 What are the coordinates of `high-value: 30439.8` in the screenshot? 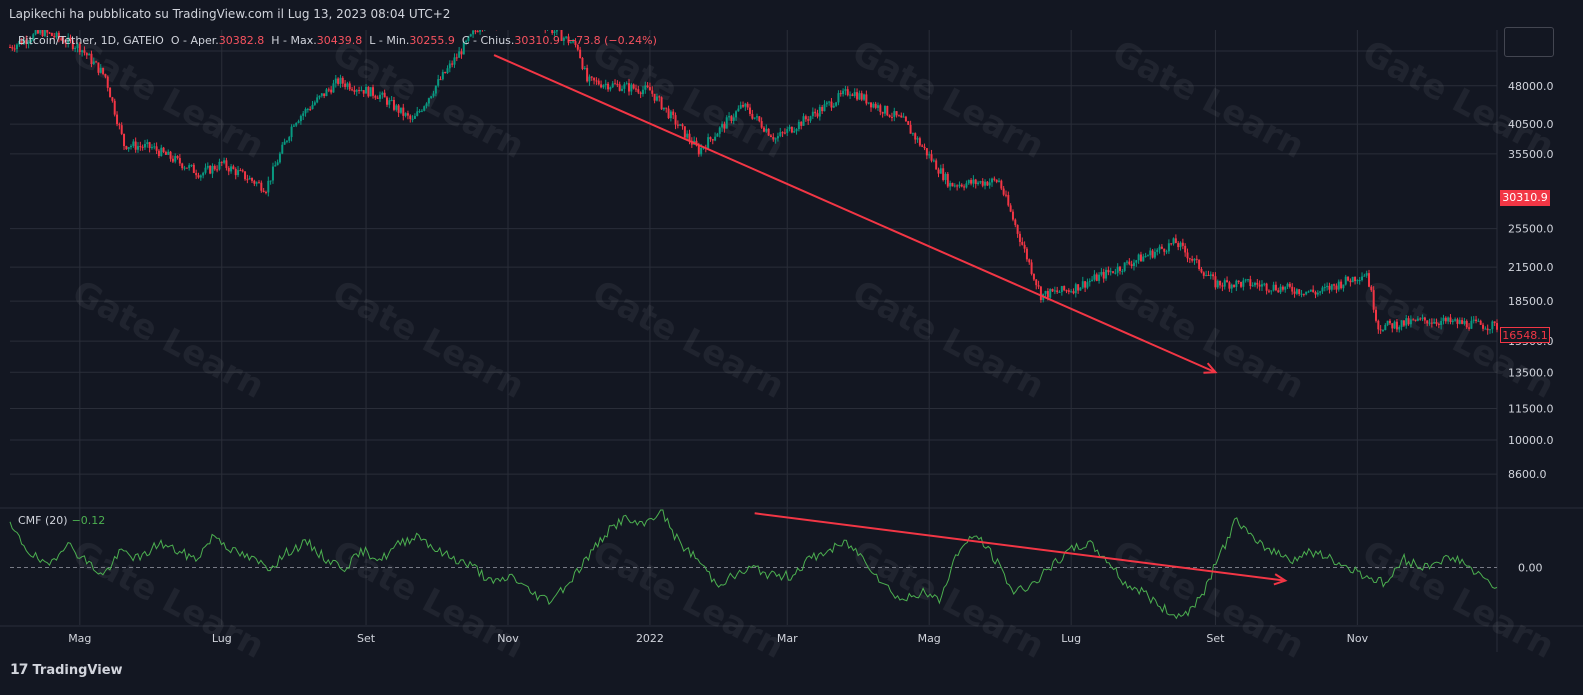 It's located at (339, 40).